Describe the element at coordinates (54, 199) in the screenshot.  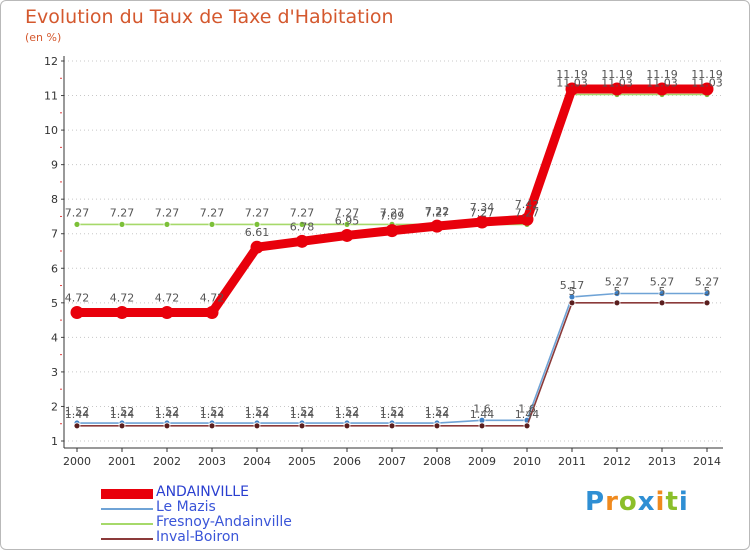
I see `y-tick-label: 8` at that location.